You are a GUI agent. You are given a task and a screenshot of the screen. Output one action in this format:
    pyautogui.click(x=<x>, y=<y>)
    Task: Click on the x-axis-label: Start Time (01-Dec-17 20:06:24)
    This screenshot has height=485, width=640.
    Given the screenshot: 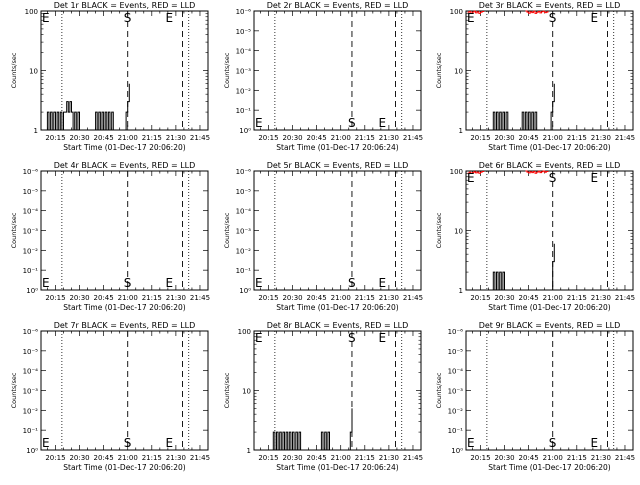 What is the action you would take?
    pyautogui.click(x=337, y=147)
    